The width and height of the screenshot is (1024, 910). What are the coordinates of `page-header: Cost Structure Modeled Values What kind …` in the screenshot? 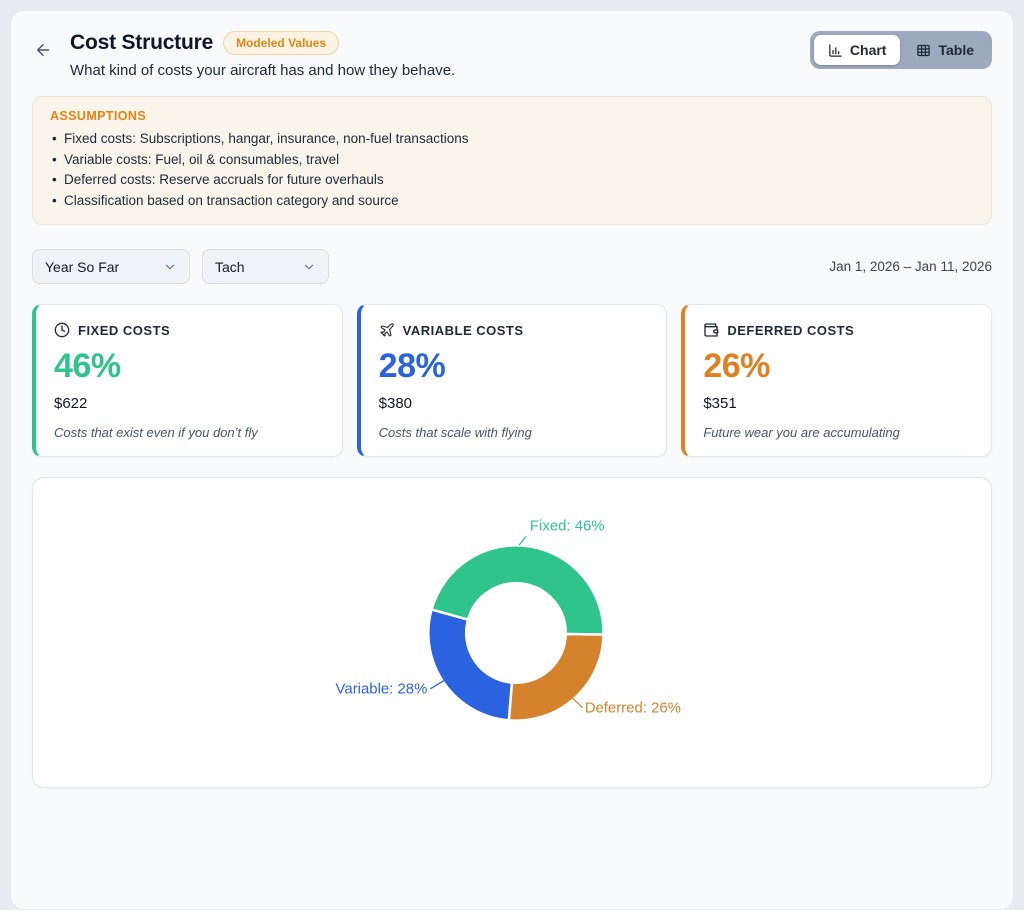 It's located at (512, 55).